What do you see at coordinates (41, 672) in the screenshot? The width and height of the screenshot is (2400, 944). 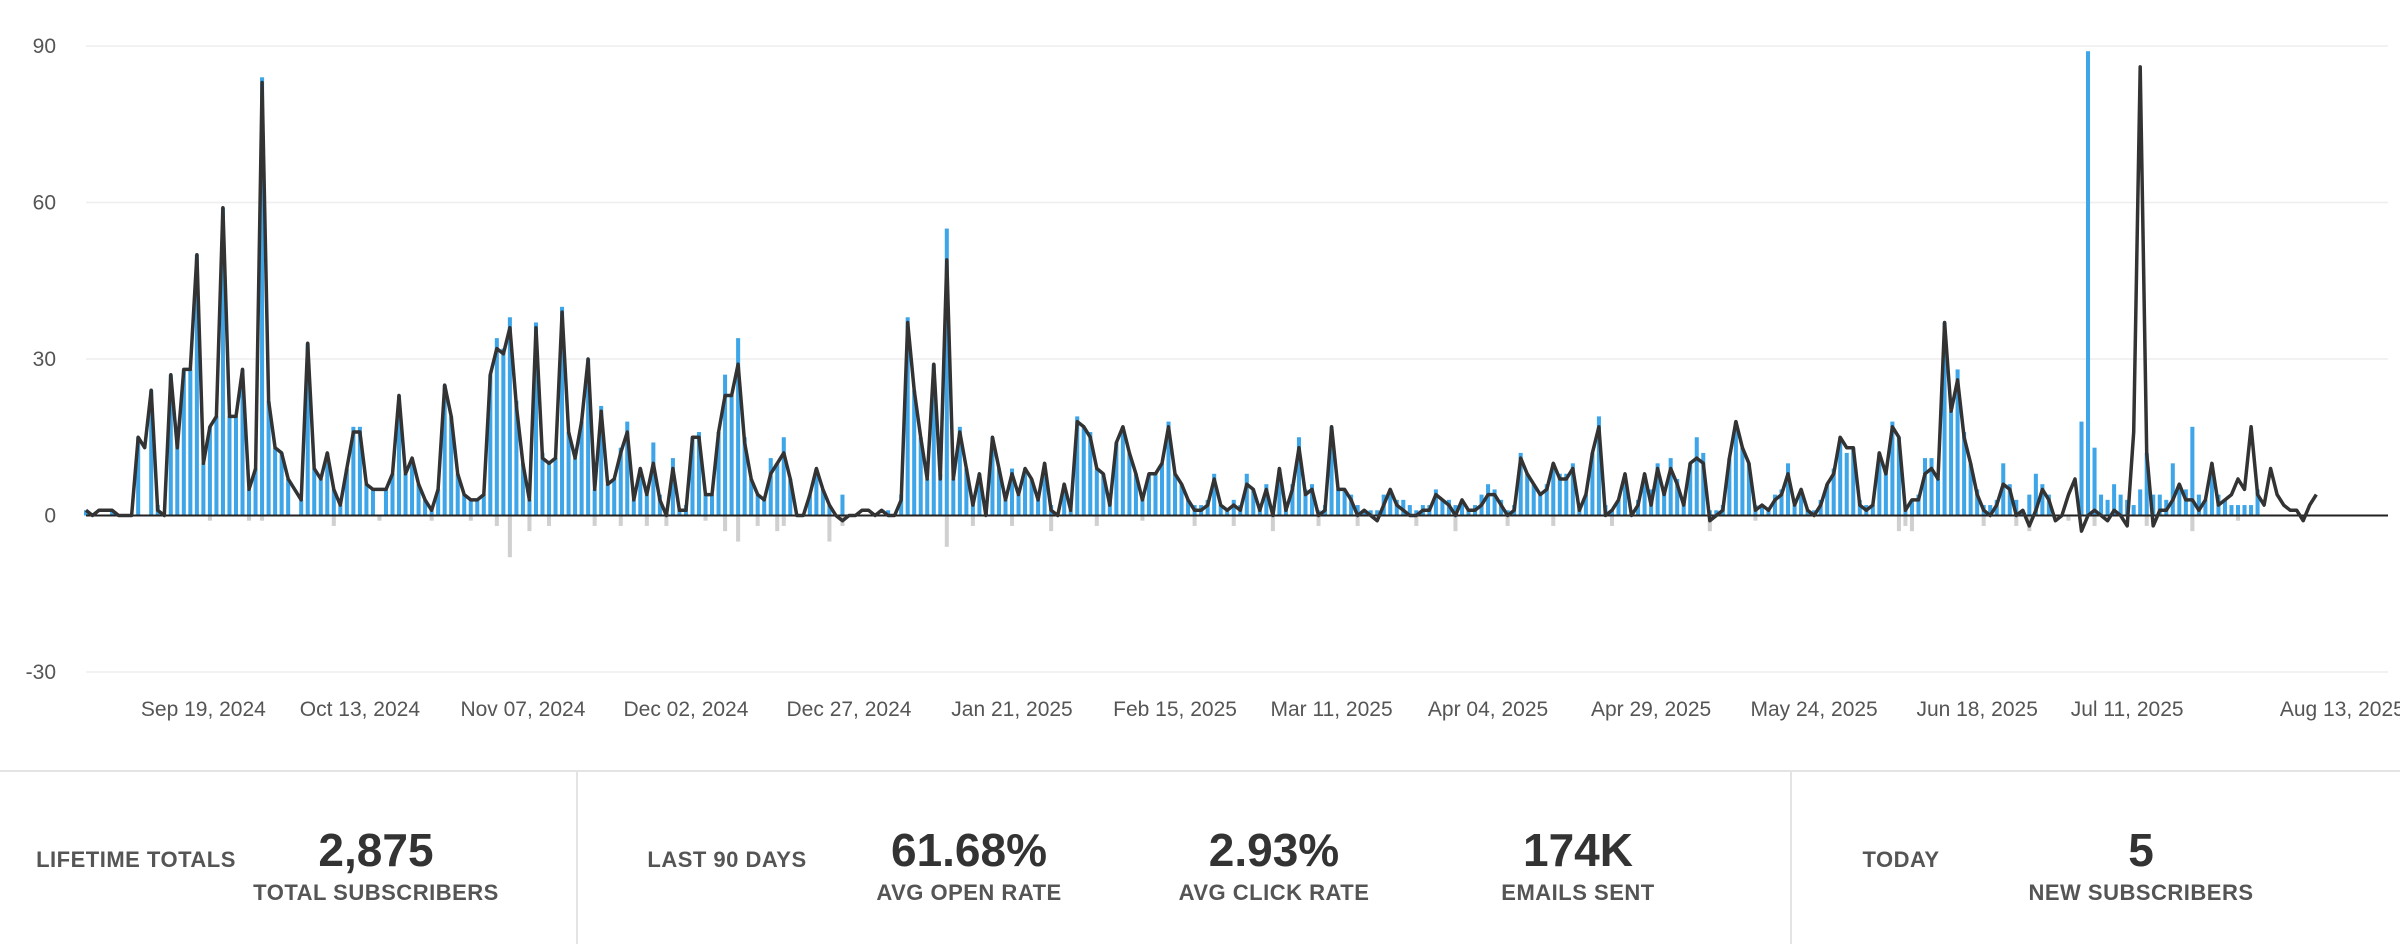 I see `y-tick-label: -30` at bounding box center [41, 672].